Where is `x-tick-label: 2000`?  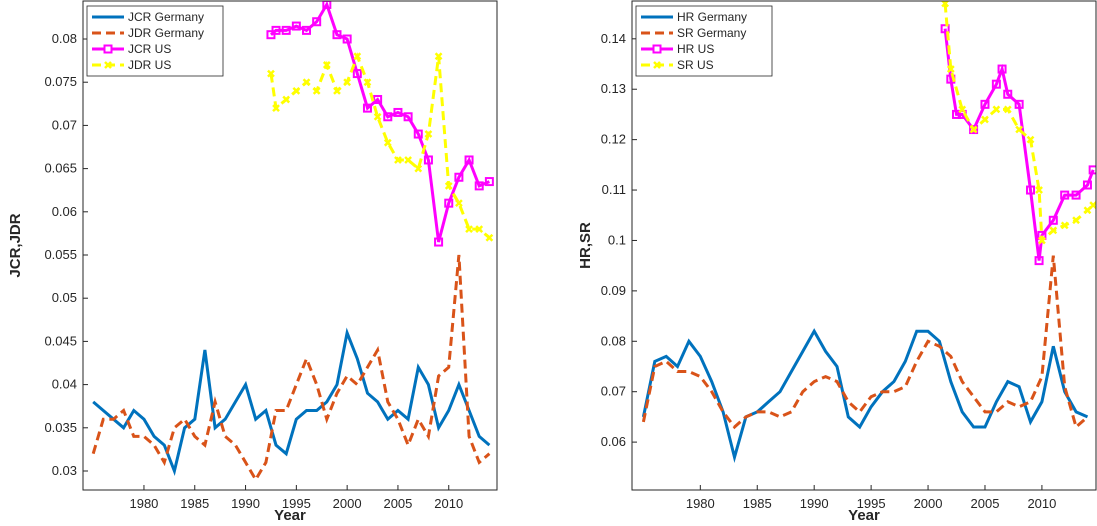
x-tick-label: 2000 is located at coordinates (928, 503).